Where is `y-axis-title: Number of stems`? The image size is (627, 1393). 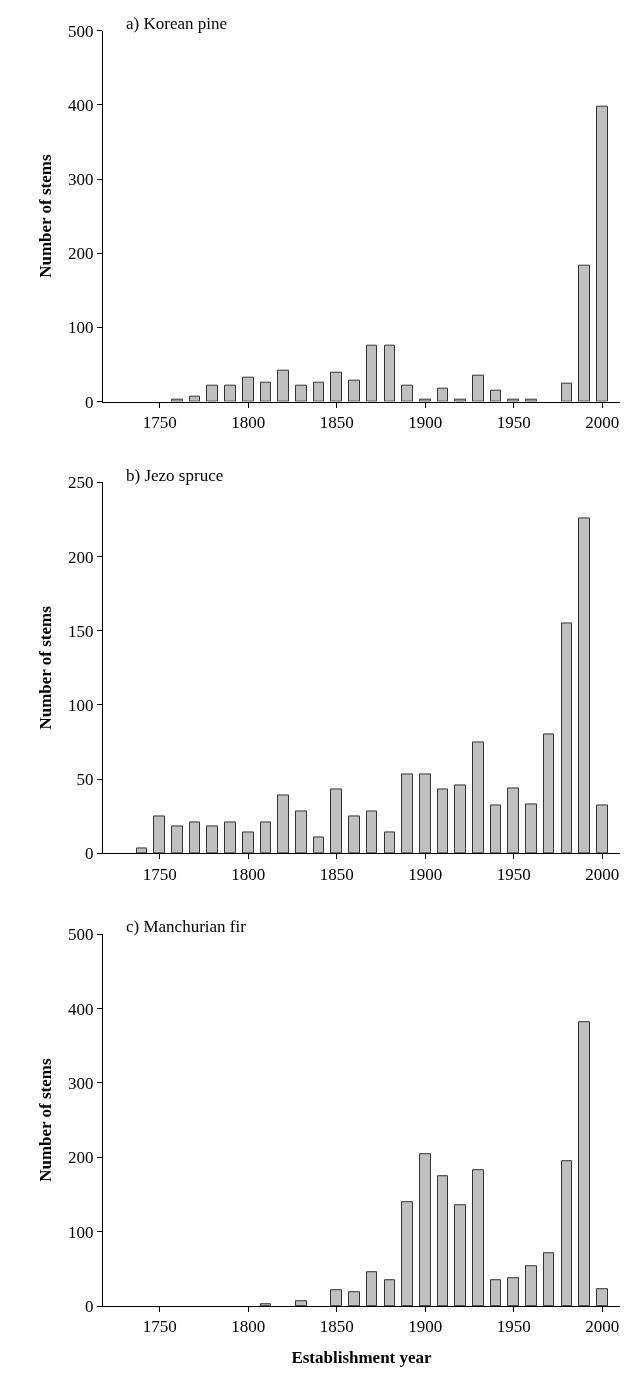
y-axis-title: Number of stems is located at coordinates (45, 216).